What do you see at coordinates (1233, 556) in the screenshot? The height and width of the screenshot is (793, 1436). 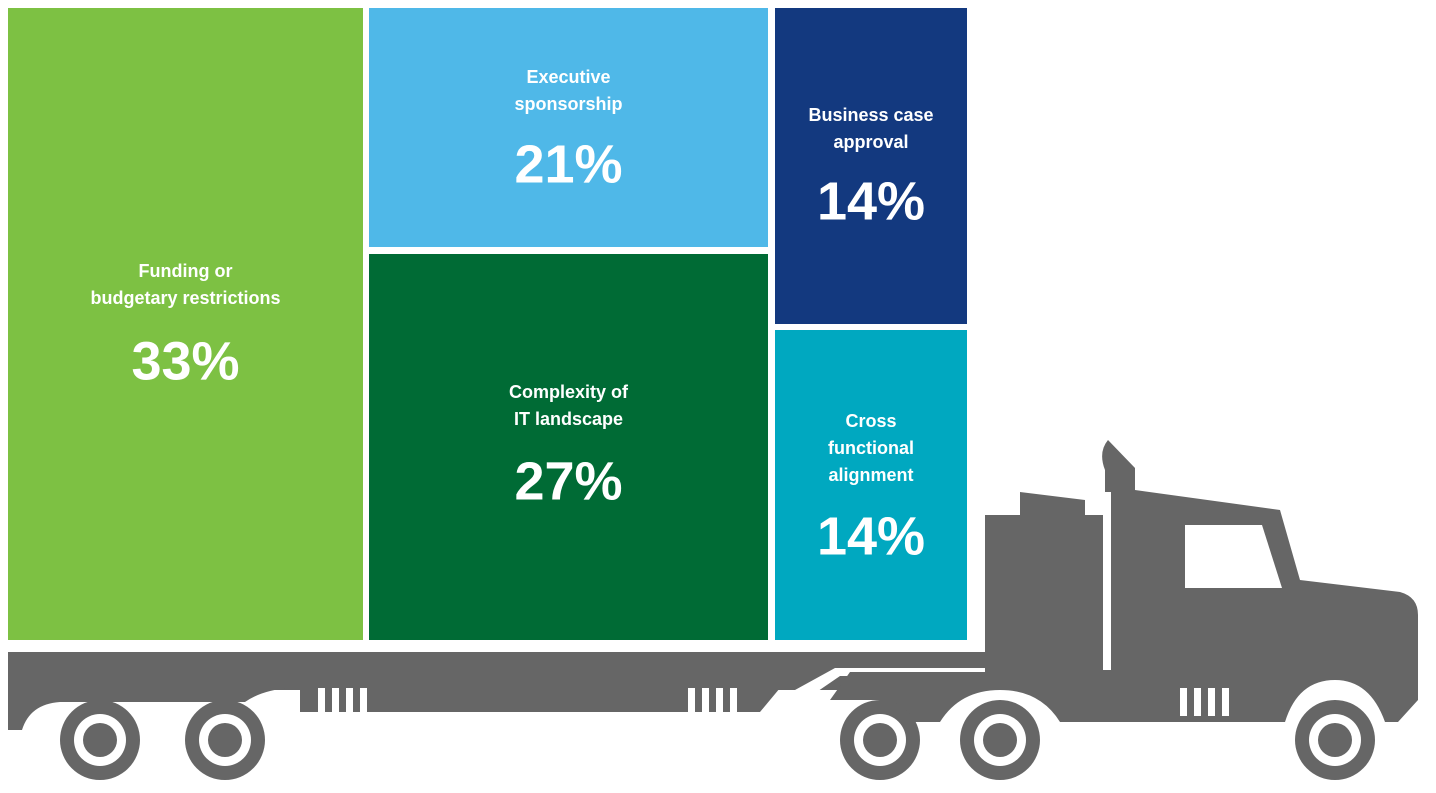 I see `cab-window` at bounding box center [1233, 556].